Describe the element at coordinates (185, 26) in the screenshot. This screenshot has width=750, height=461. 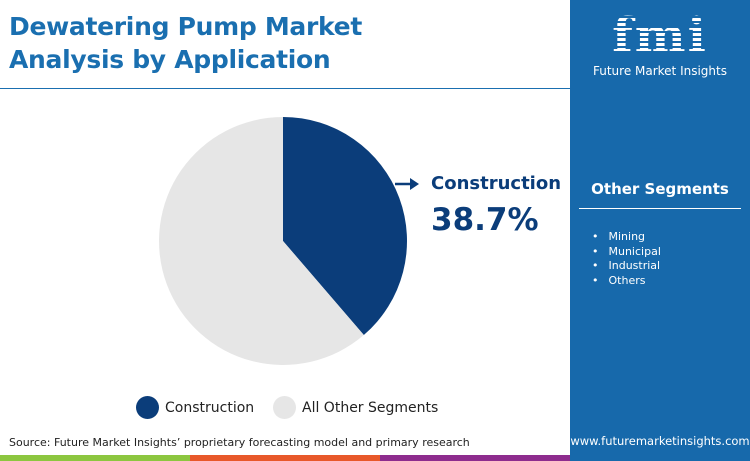
I see `title-line-1: Dewatering Pump Market` at that location.